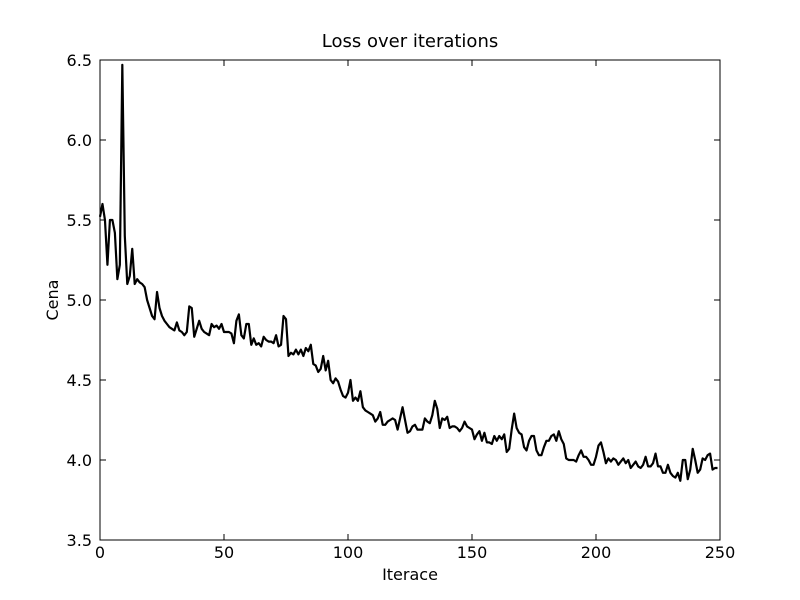 This screenshot has height=600, width=800. I want to click on x-tick-label: 200, so click(596, 552).